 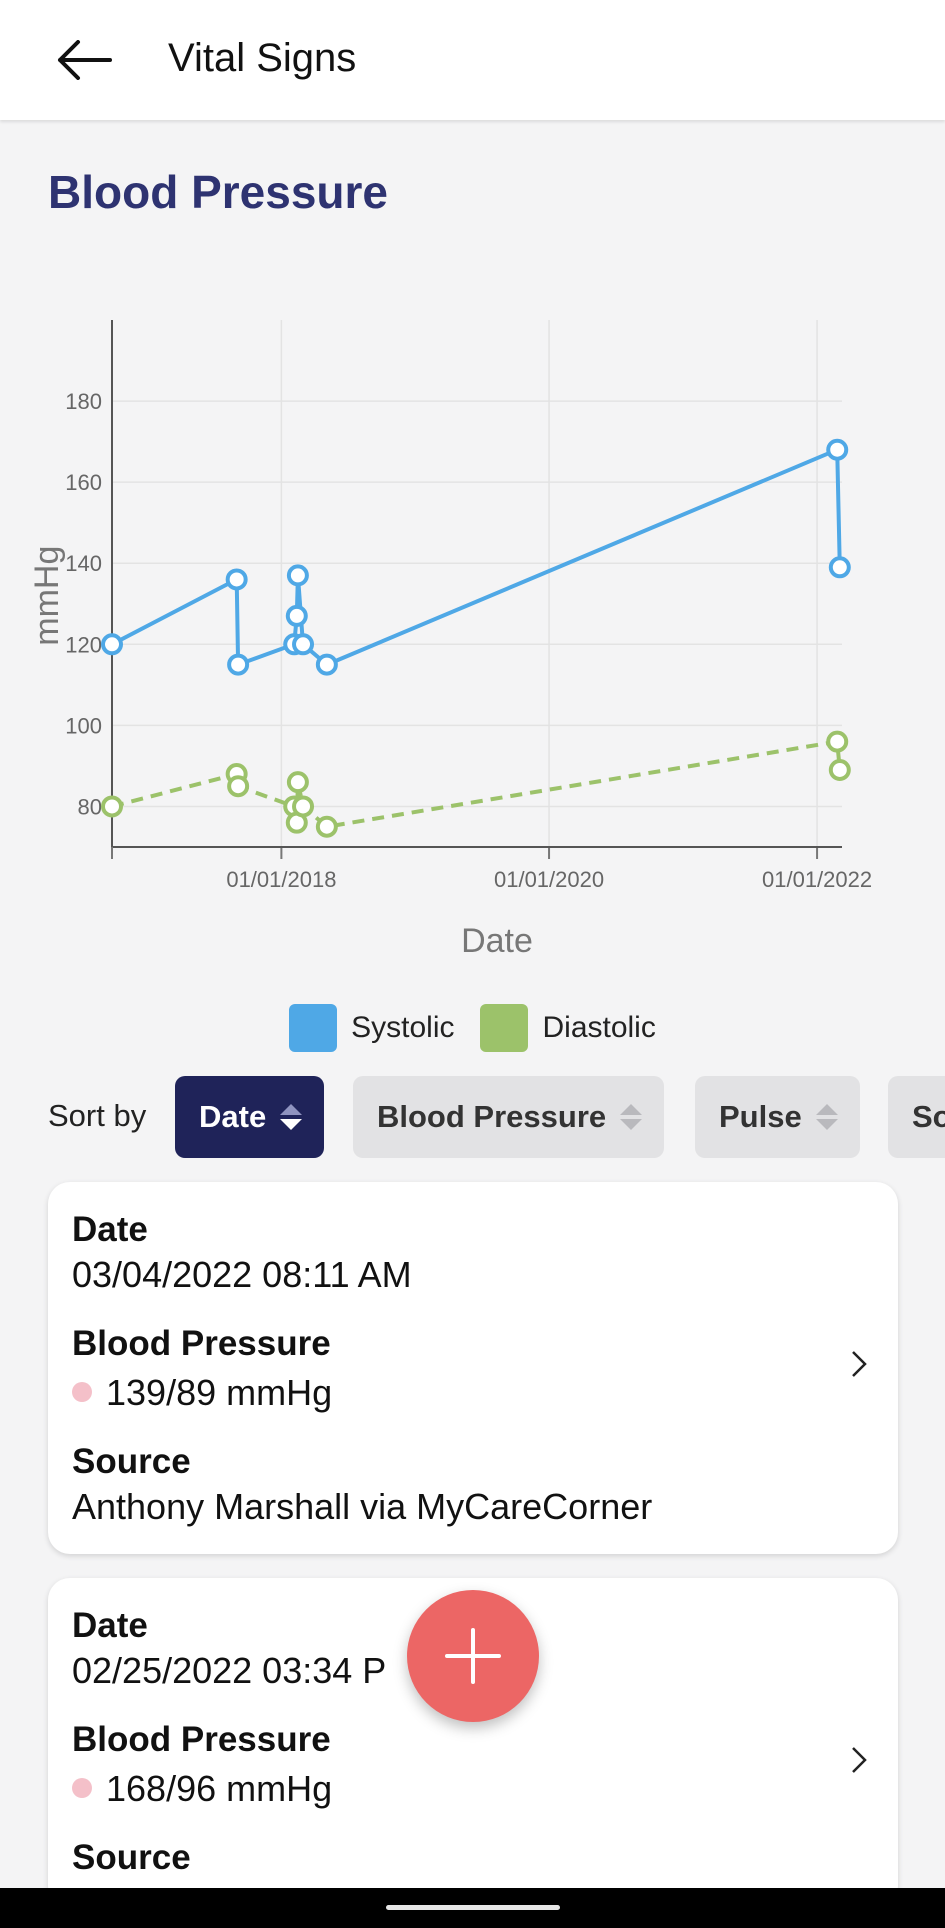 I want to click on home-indicator, so click(x=473, y=1907).